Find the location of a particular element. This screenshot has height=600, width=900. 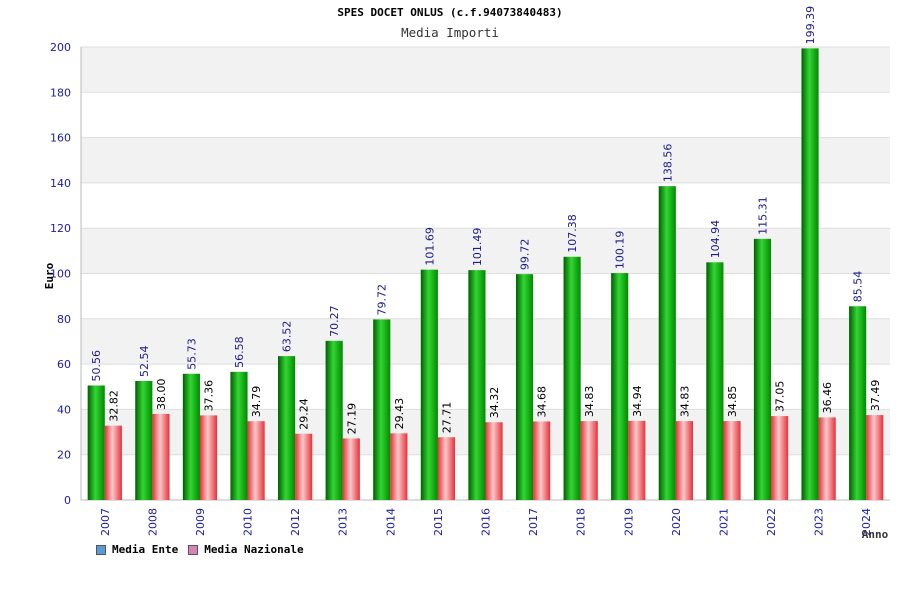

x-tick-label: 2007 is located at coordinates (105, 522).